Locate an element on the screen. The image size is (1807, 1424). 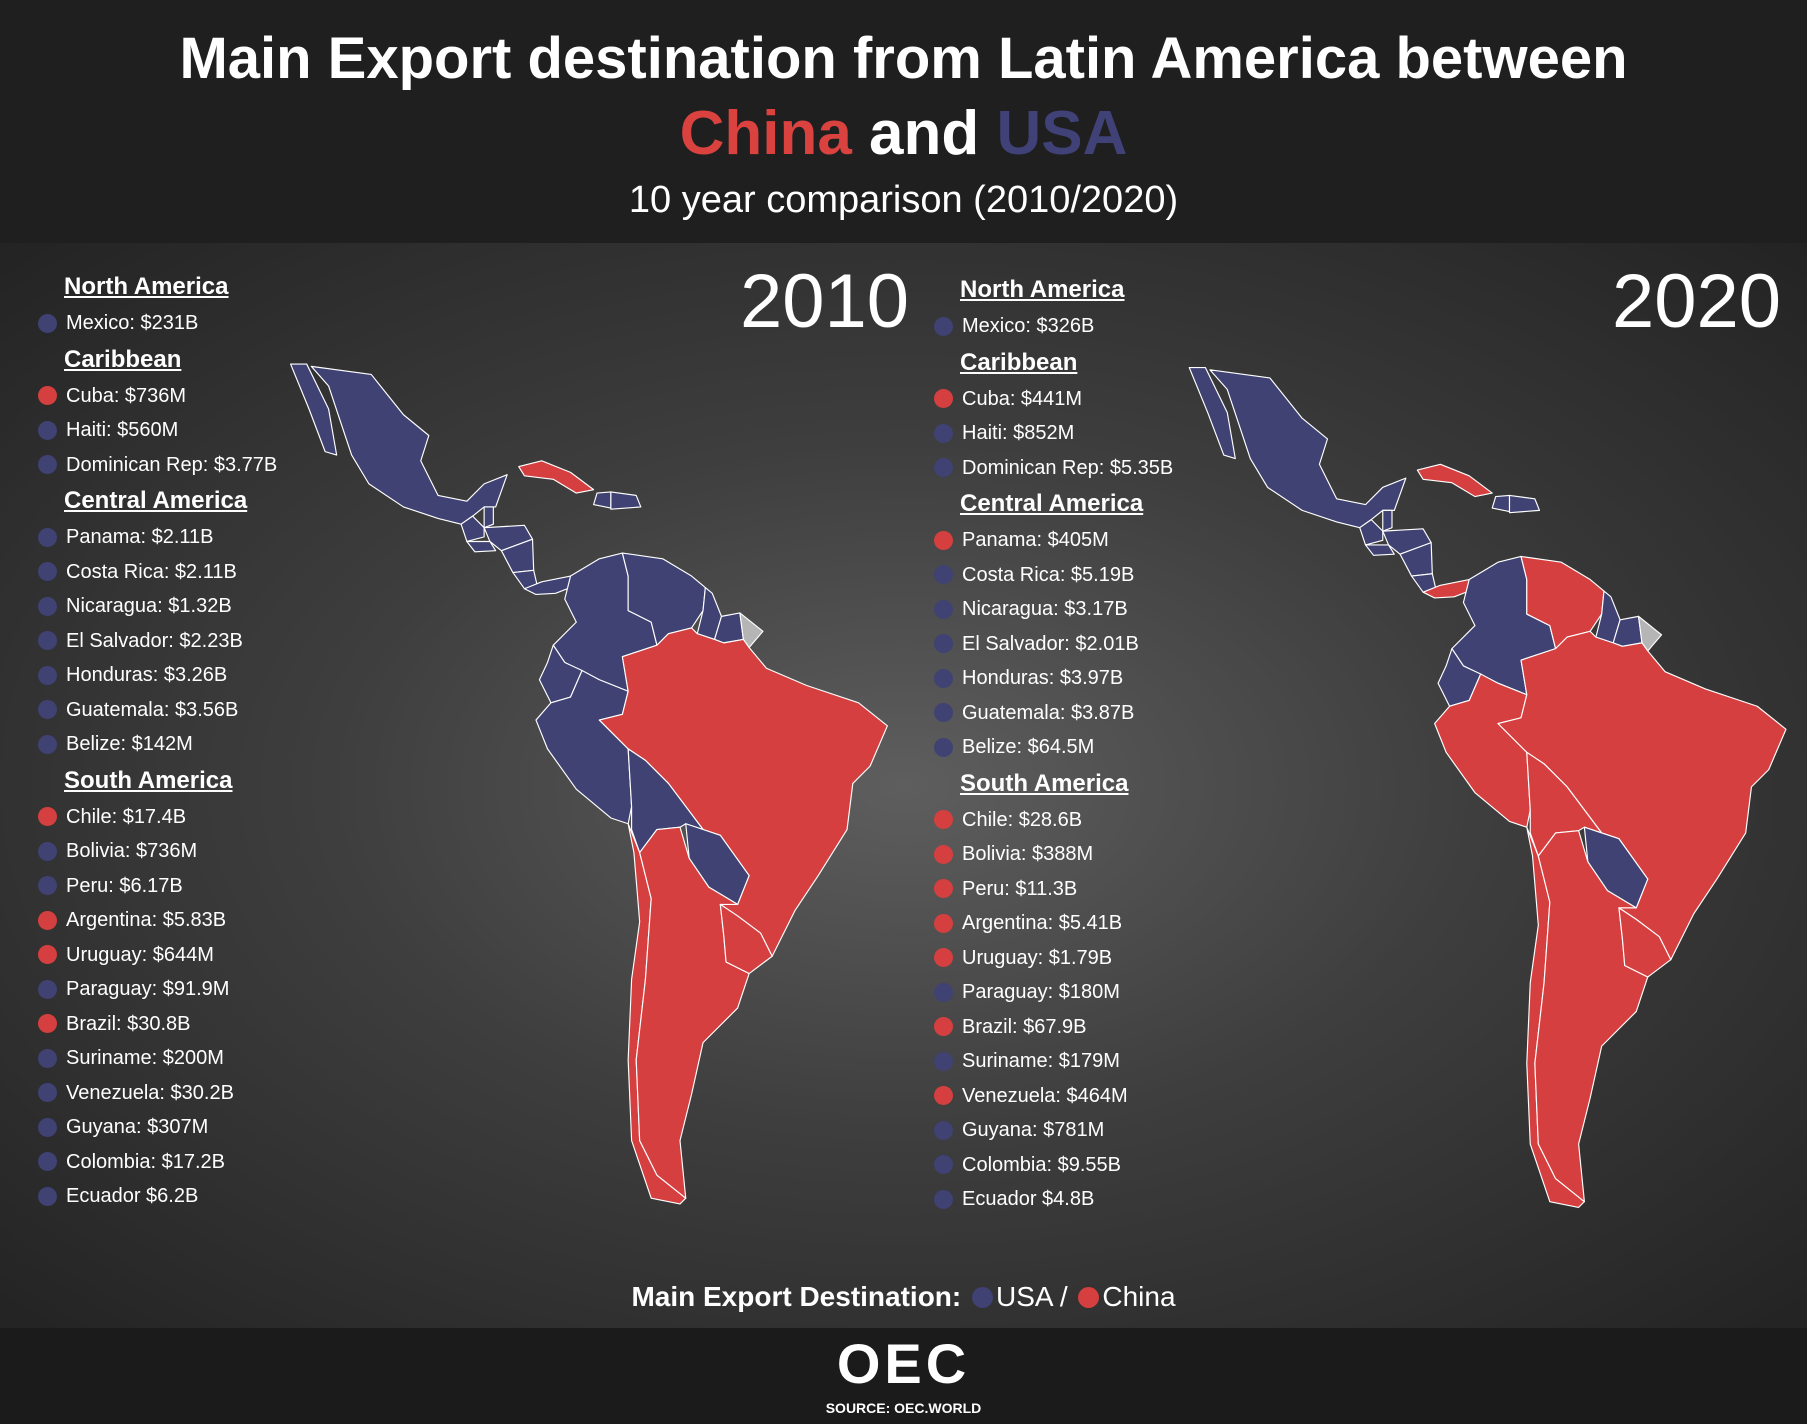
legend-china-dot is located at coordinates (1089, 1297).